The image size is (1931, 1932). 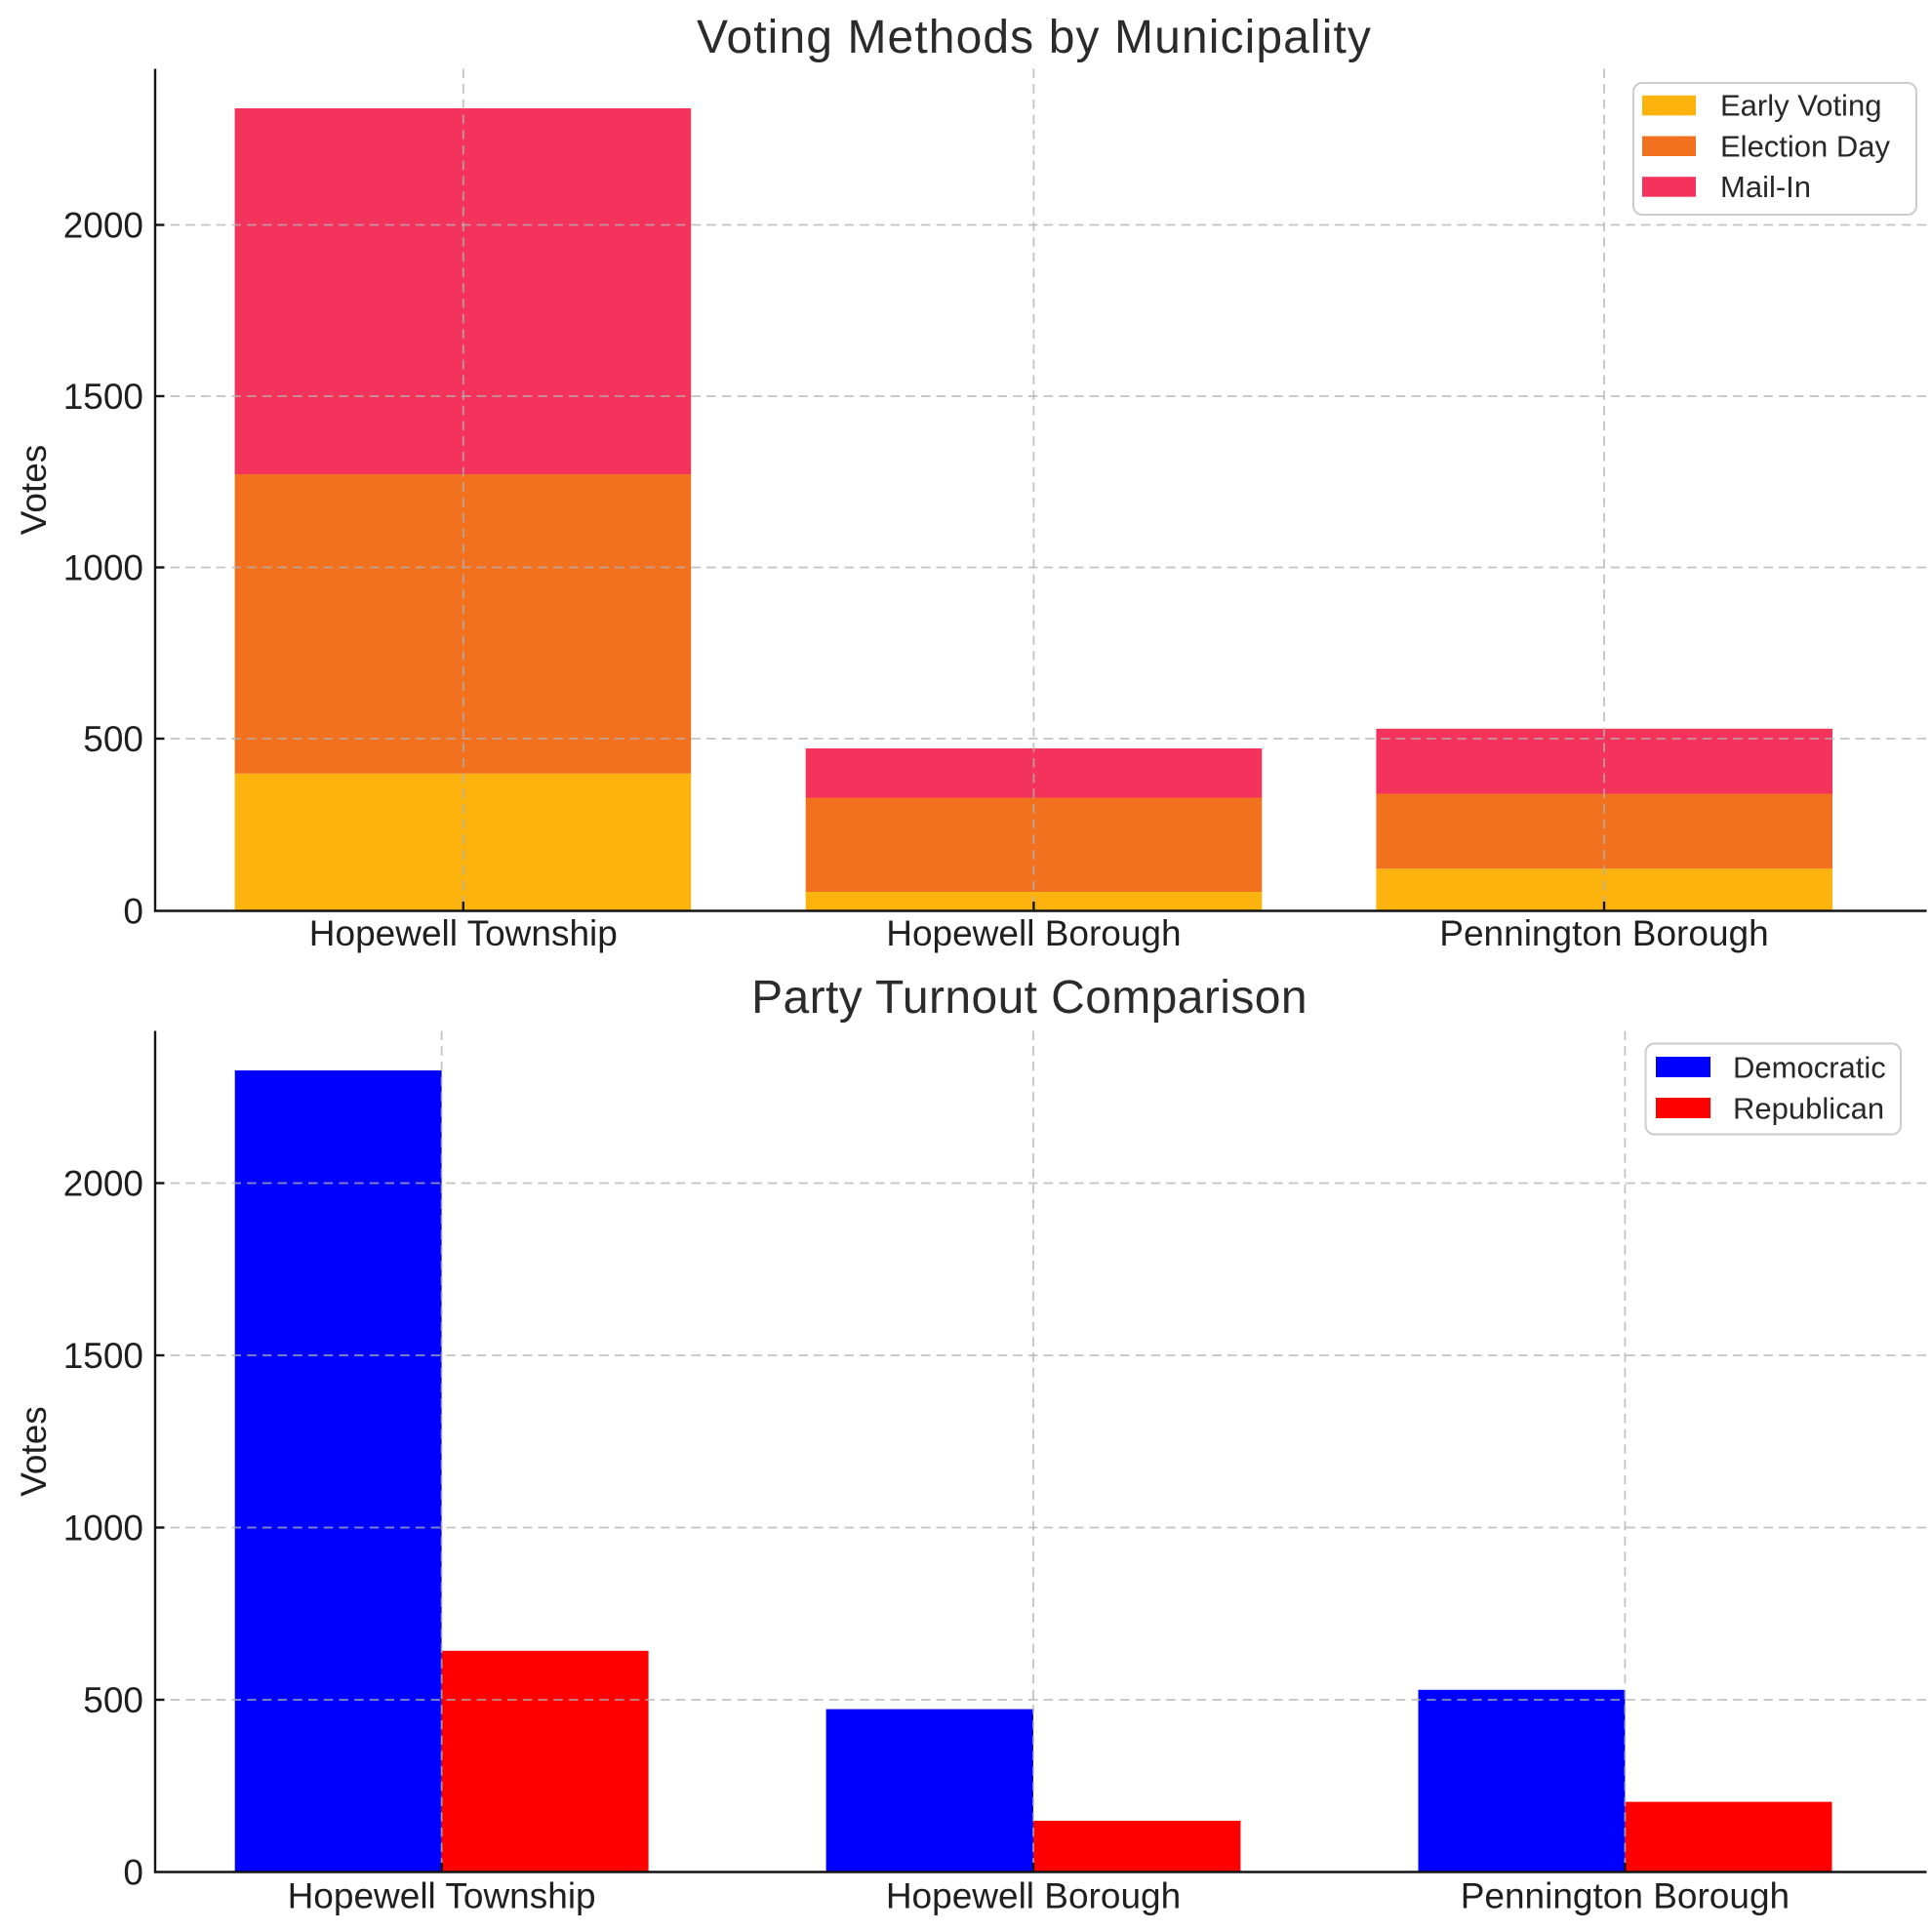 What do you see at coordinates (1800, 106) in the screenshot?
I see `svg-text: Early Voting` at bounding box center [1800, 106].